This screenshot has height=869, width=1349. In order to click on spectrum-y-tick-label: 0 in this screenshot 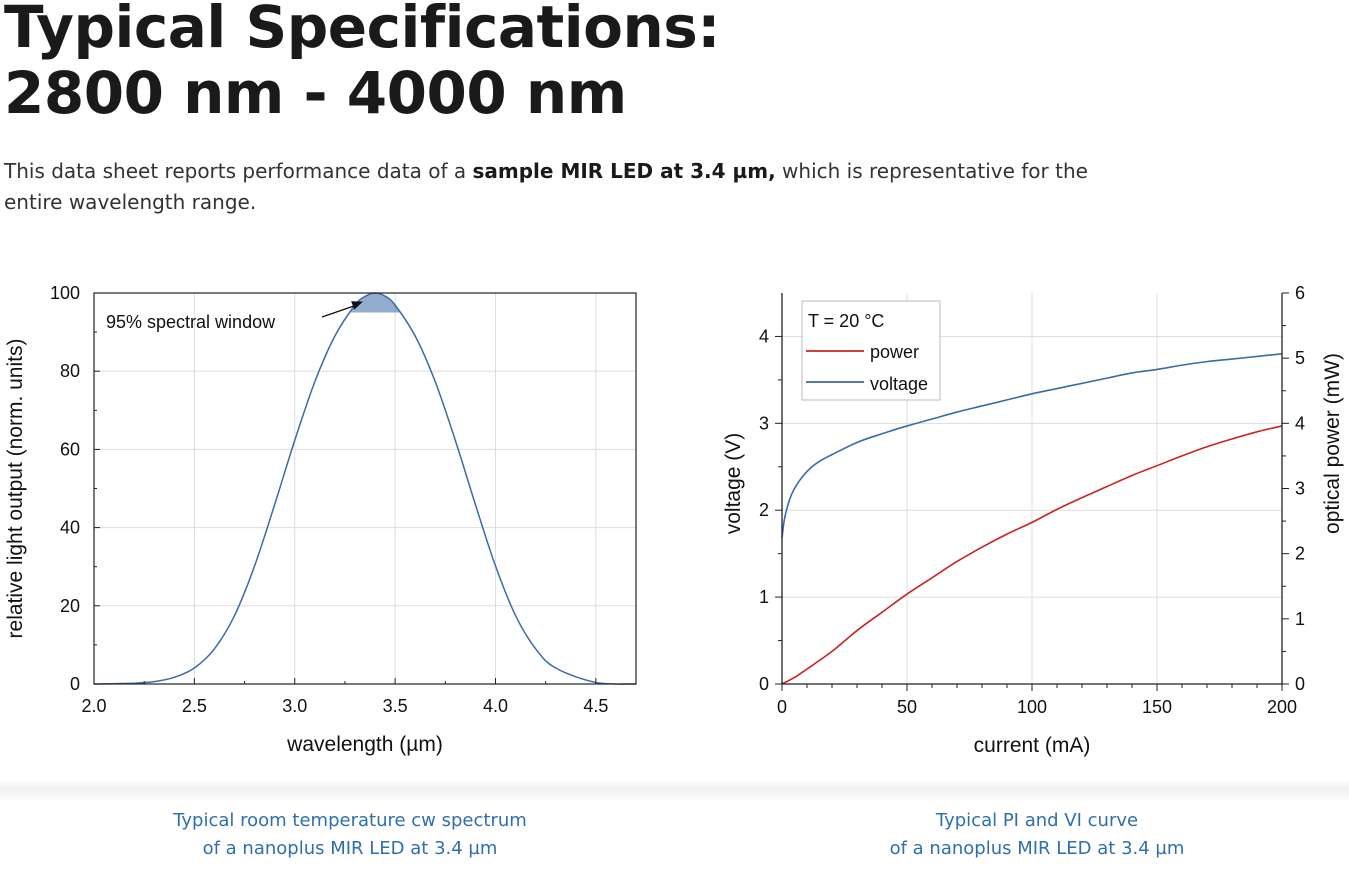, I will do `click(75, 684)`.